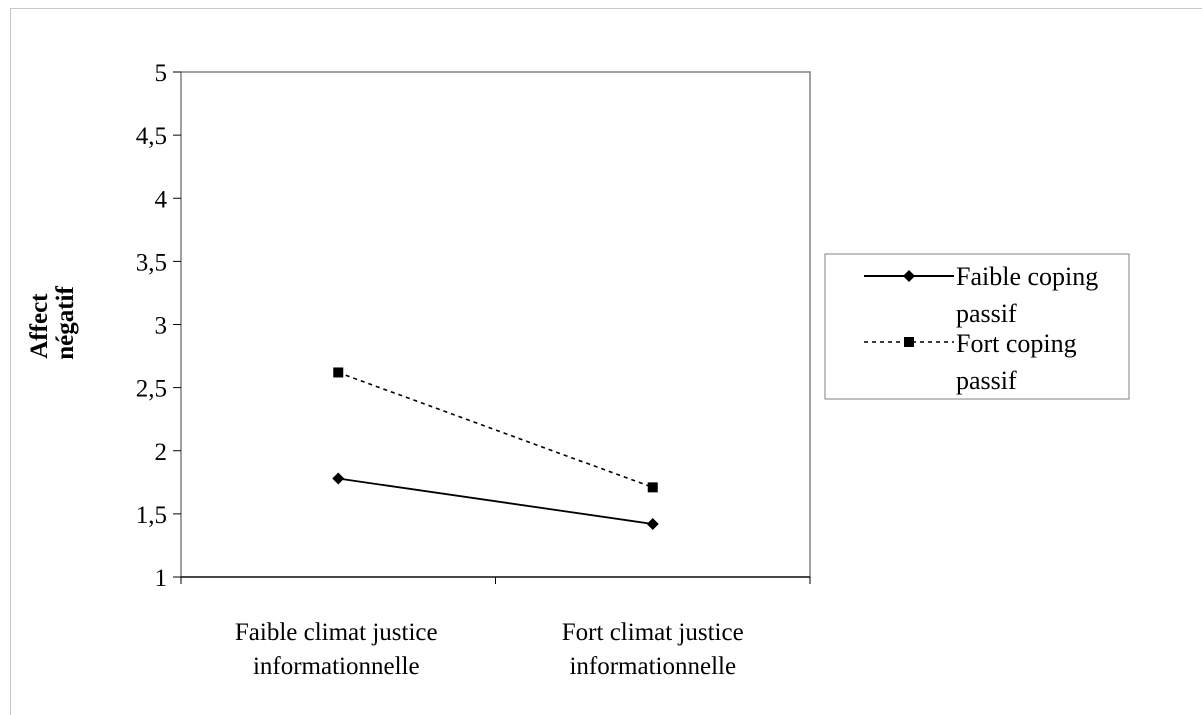  What do you see at coordinates (1019, 362) in the screenshot?
I see `legend-label-fort: Fort coping passif` at bounding box center [1019, 362].